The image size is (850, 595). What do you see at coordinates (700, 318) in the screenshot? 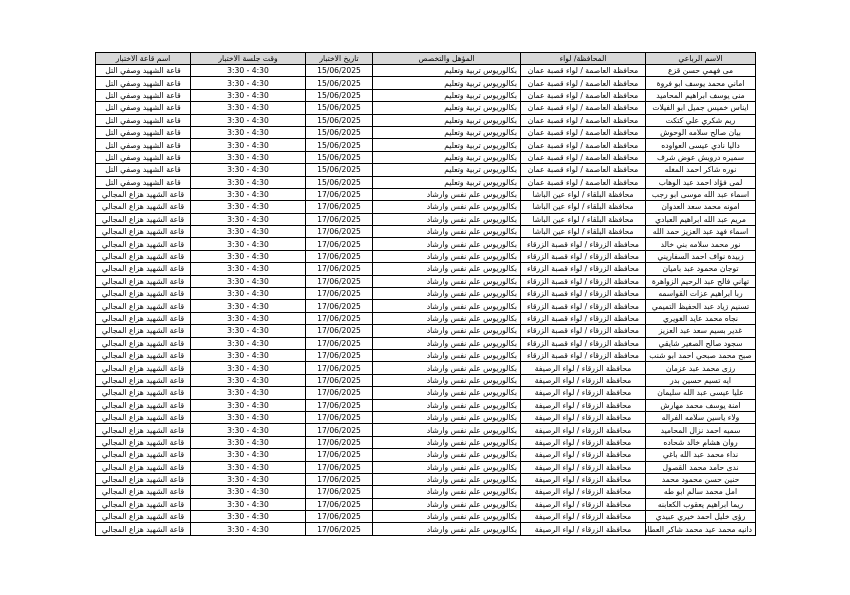
I see `name-cell: نجاه محمد عايد الغويري` at bounding box center [700, 318].